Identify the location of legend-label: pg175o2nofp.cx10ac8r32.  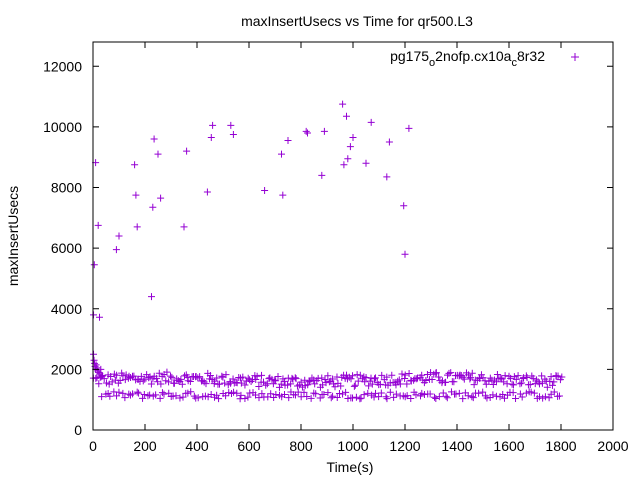
(467, 58).